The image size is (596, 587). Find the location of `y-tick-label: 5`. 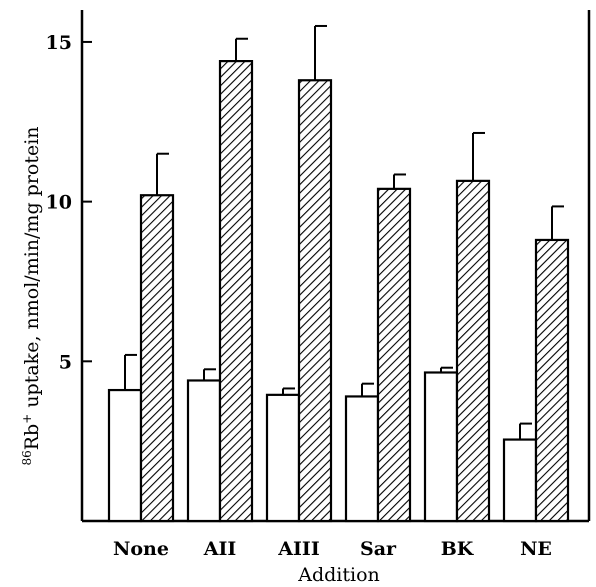

y-tick-label: 5 is located at coordinates (65, 362).